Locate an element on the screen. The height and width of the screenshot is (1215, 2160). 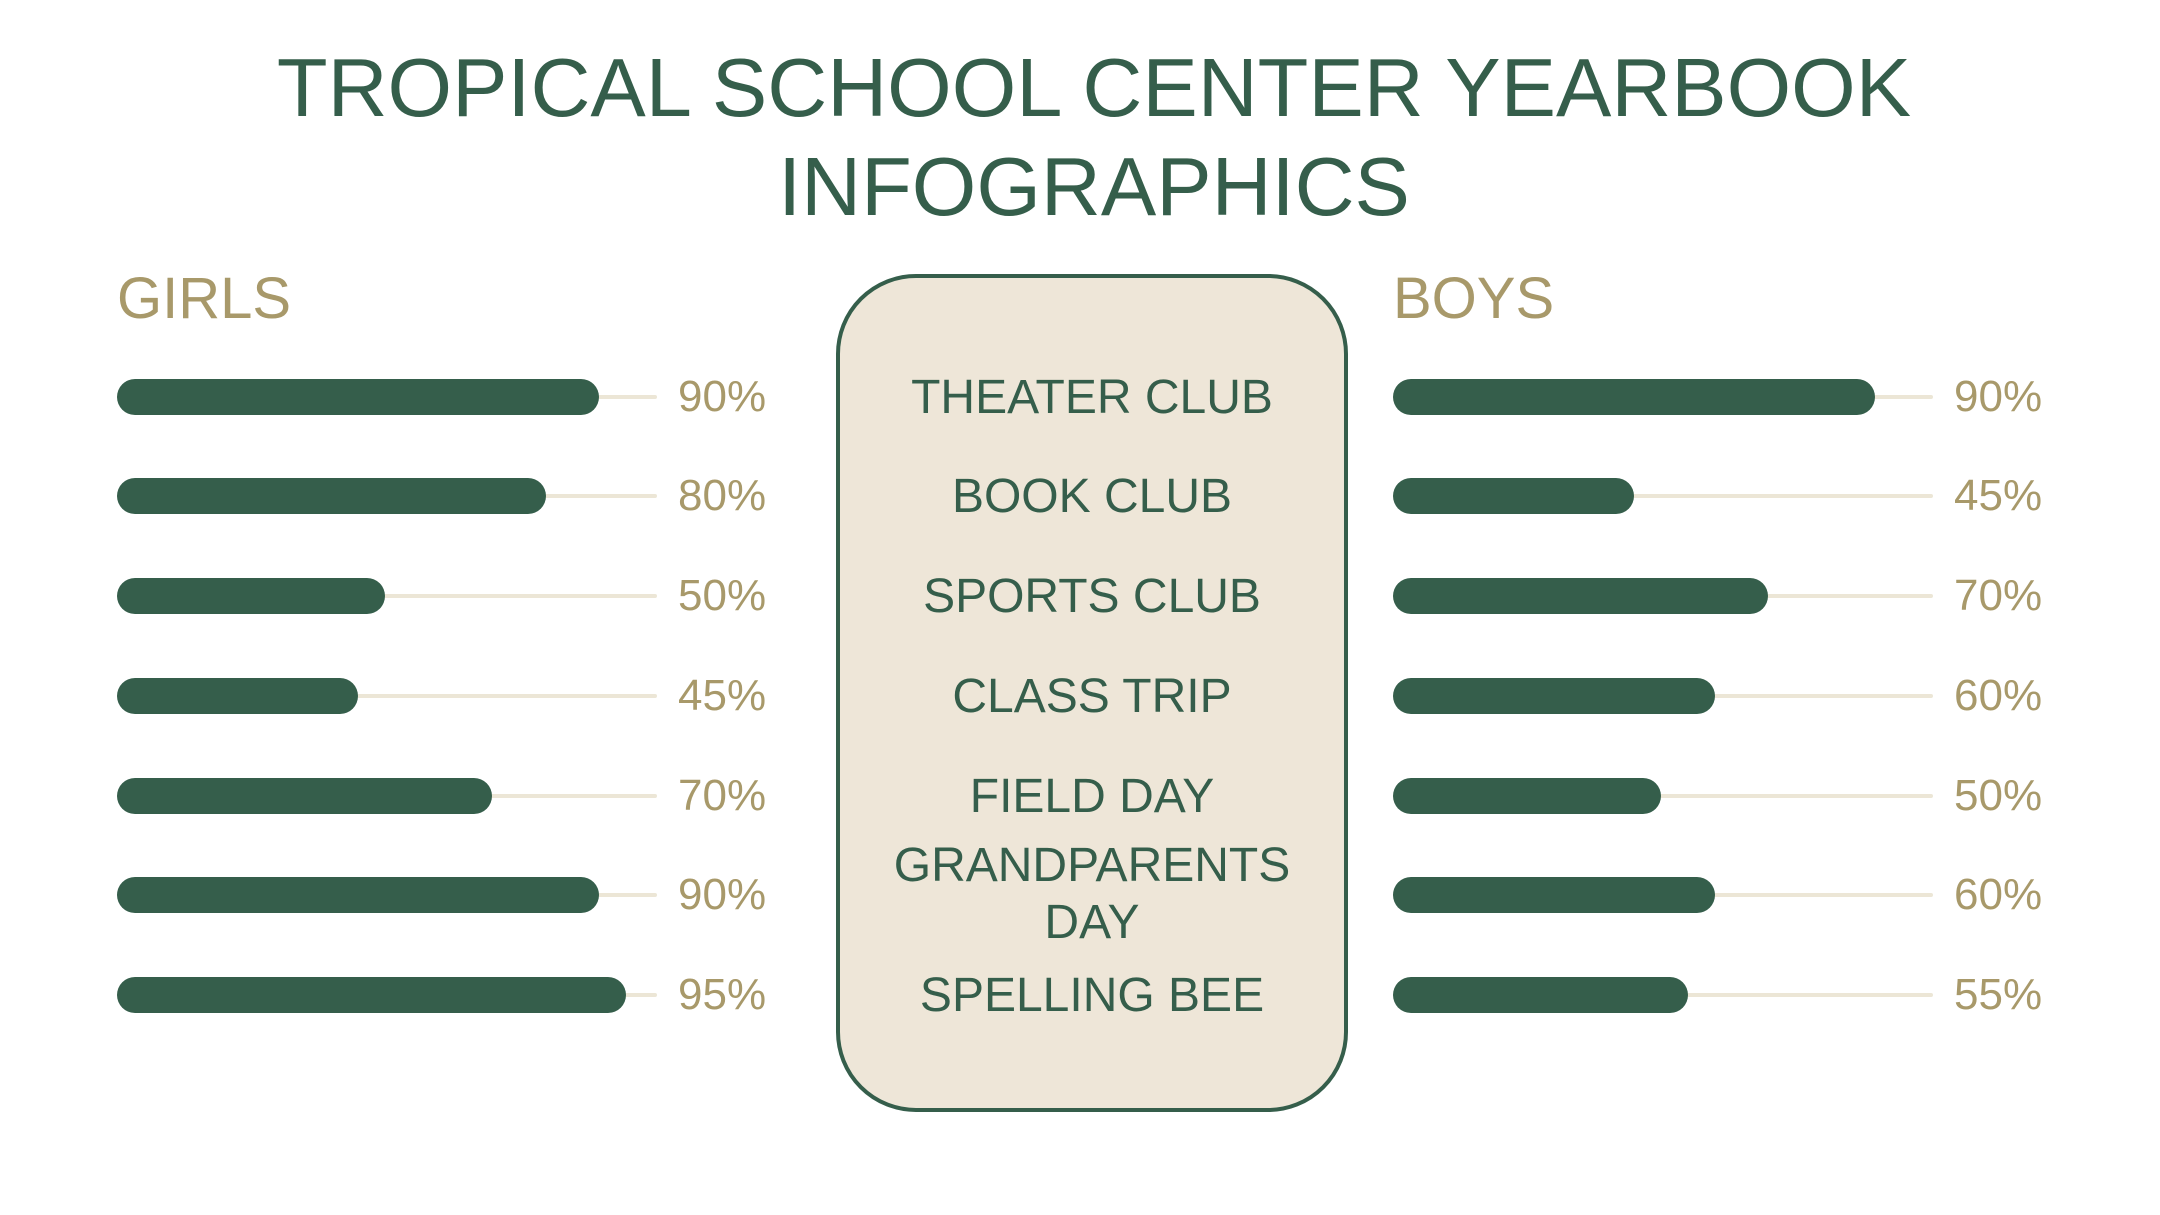
boys-value-label-class-trip: 60% is located at coordinates (1998, 695).